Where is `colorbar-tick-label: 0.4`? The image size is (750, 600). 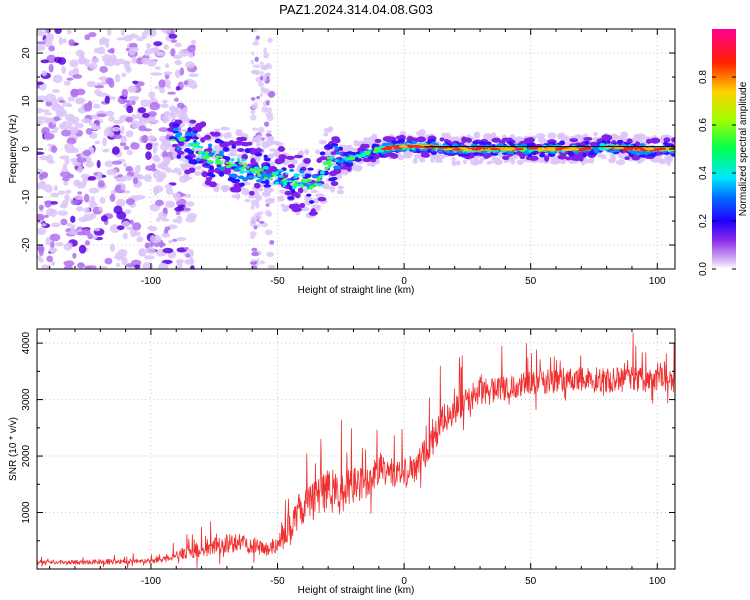
colorbar-tick-label: 0.4 is located at coordinates (703, 173).